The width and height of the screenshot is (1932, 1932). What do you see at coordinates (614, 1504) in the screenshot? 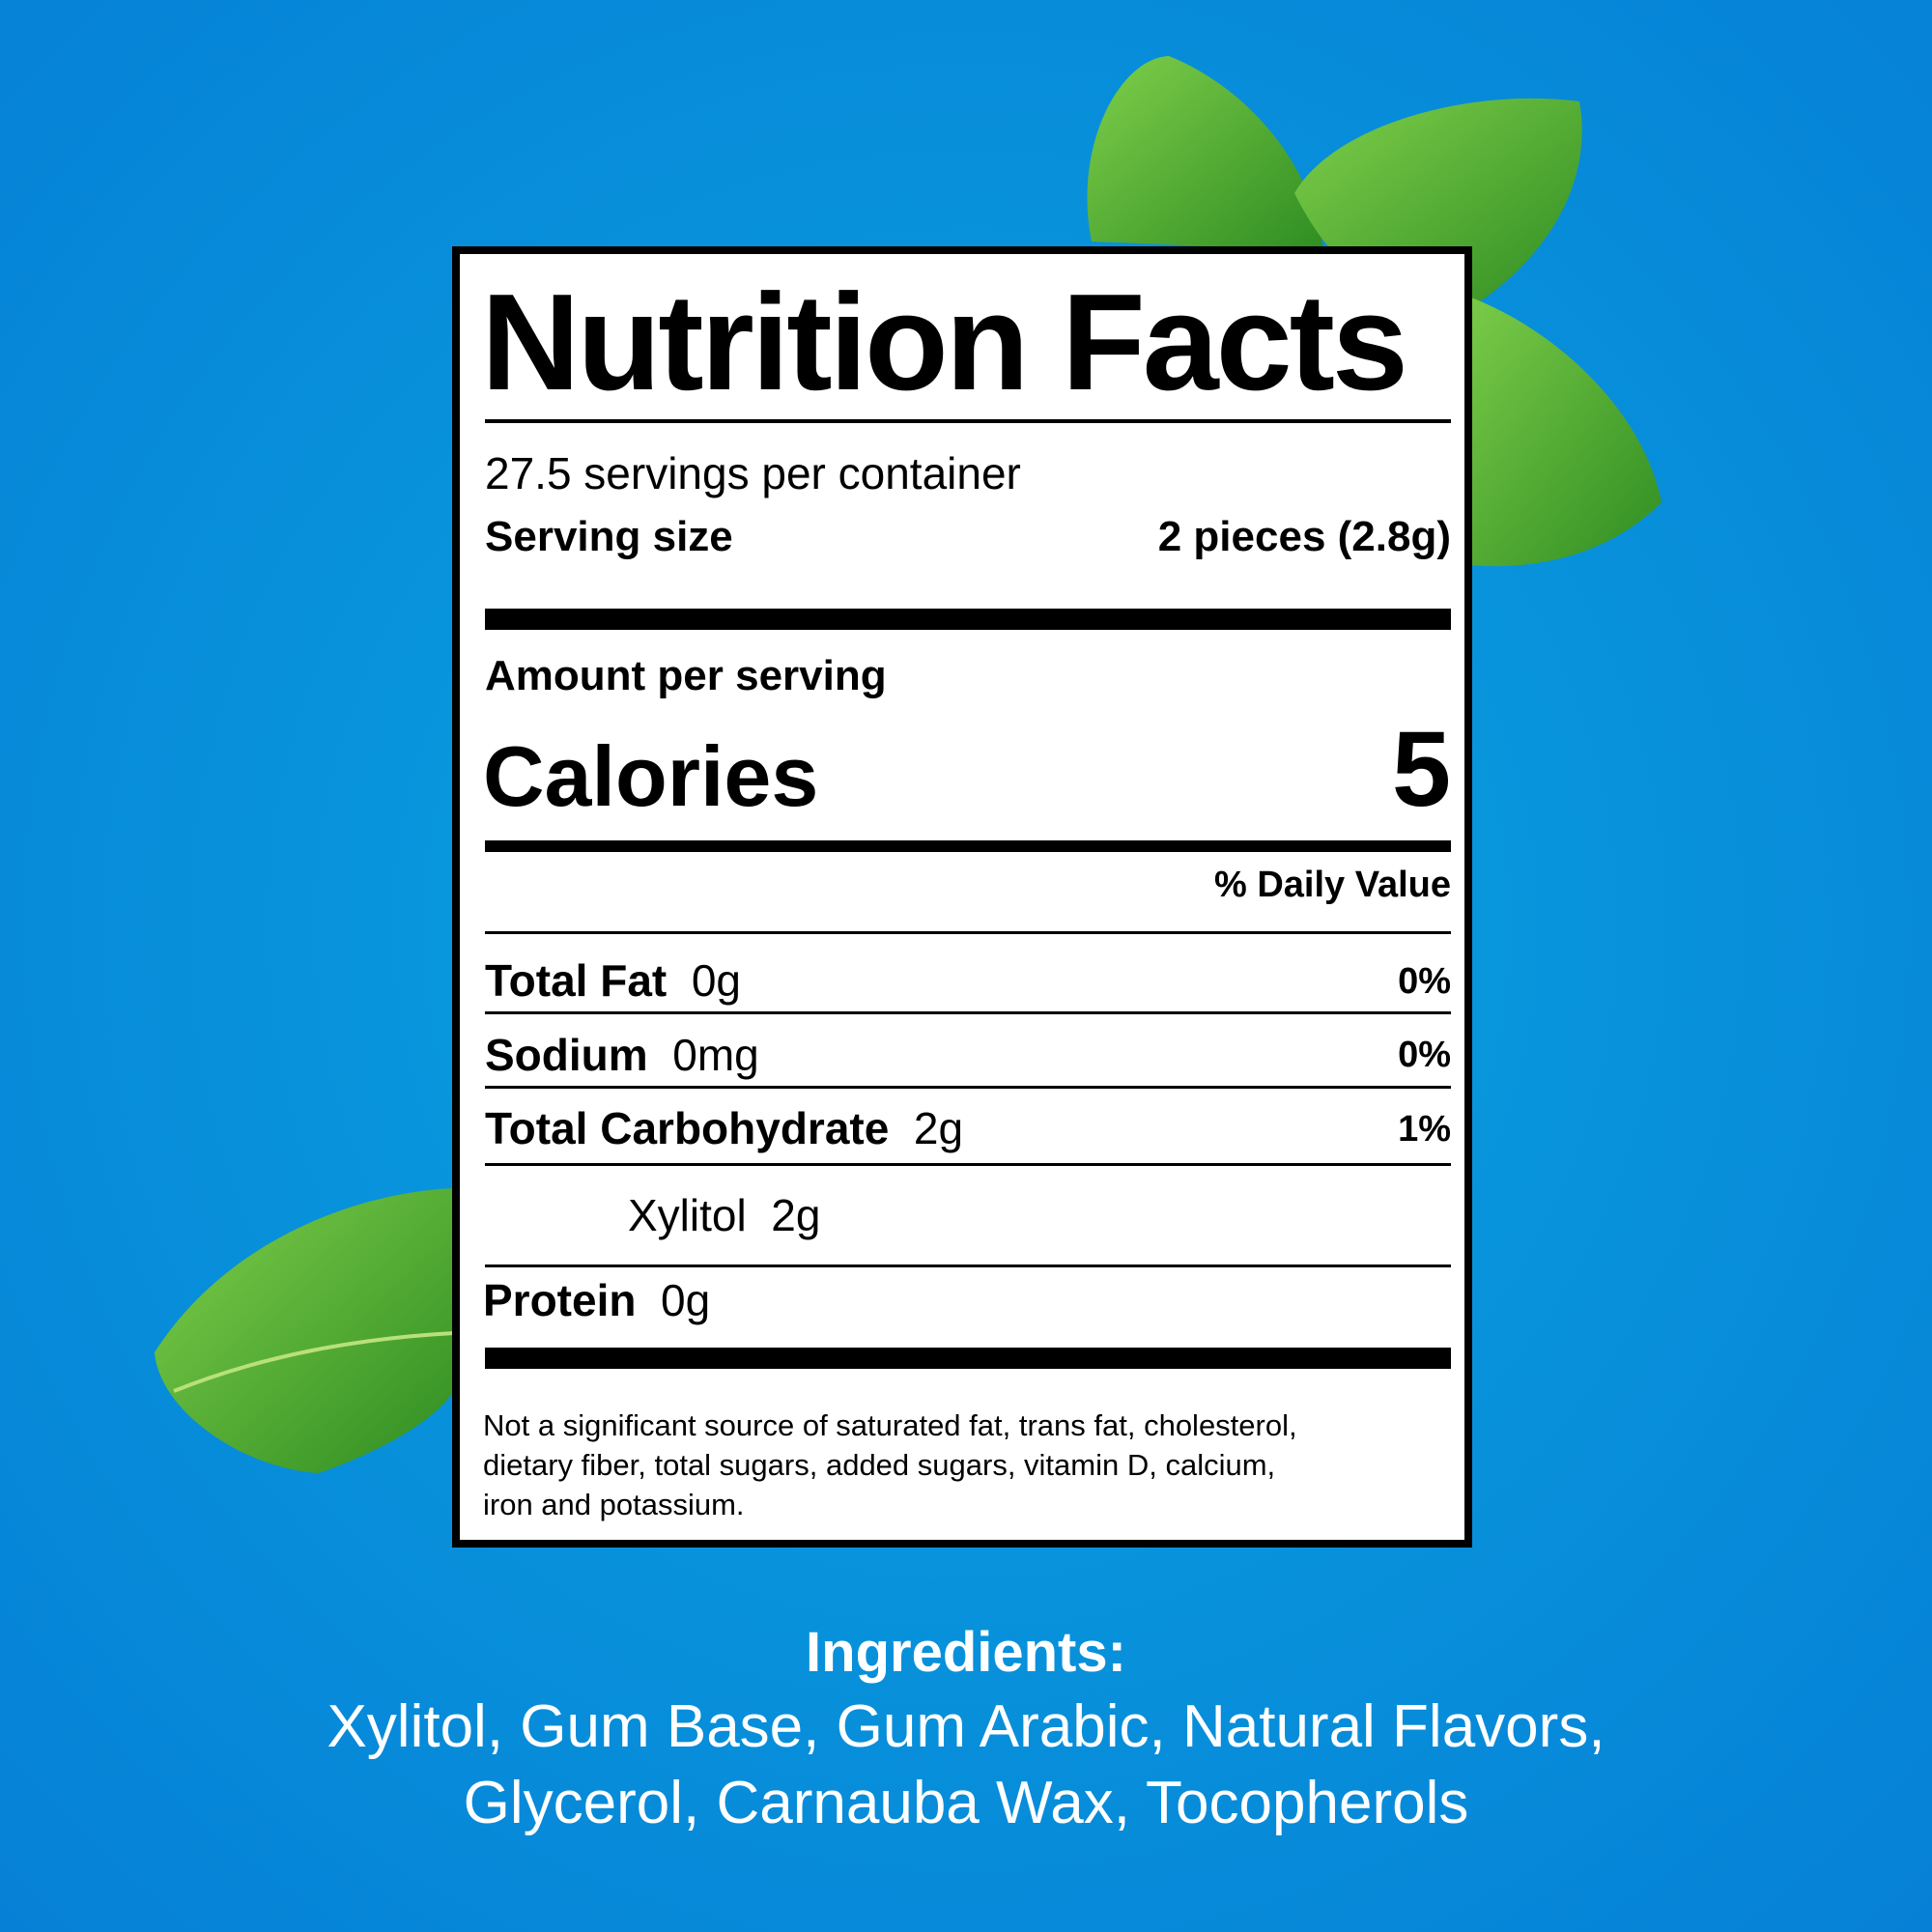
I see `footnote-line: iron and potassium.` at bounding box center [614, 1504].